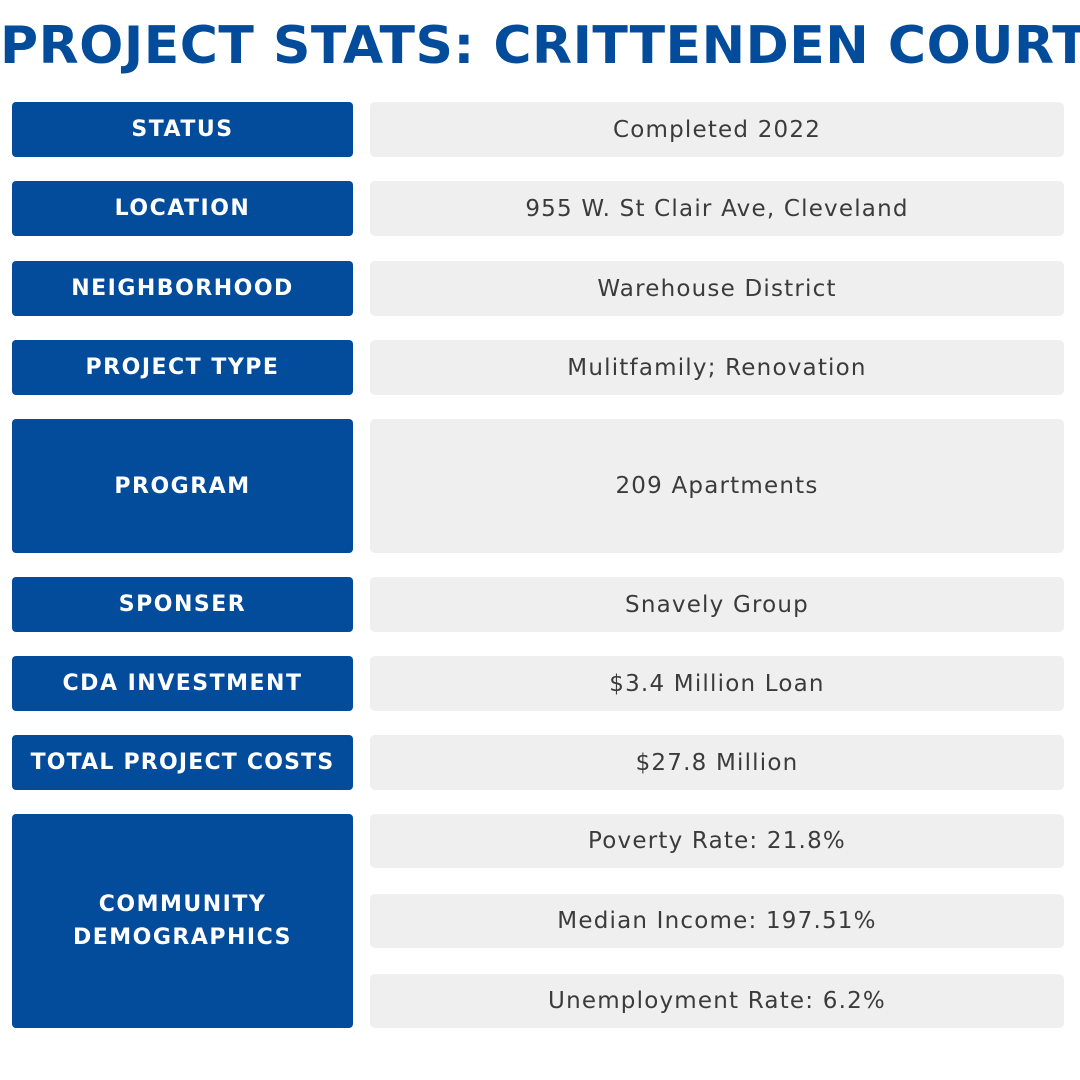  I want to click on cda-investment-label: CDA INVESTMENT, so click(182, 683).